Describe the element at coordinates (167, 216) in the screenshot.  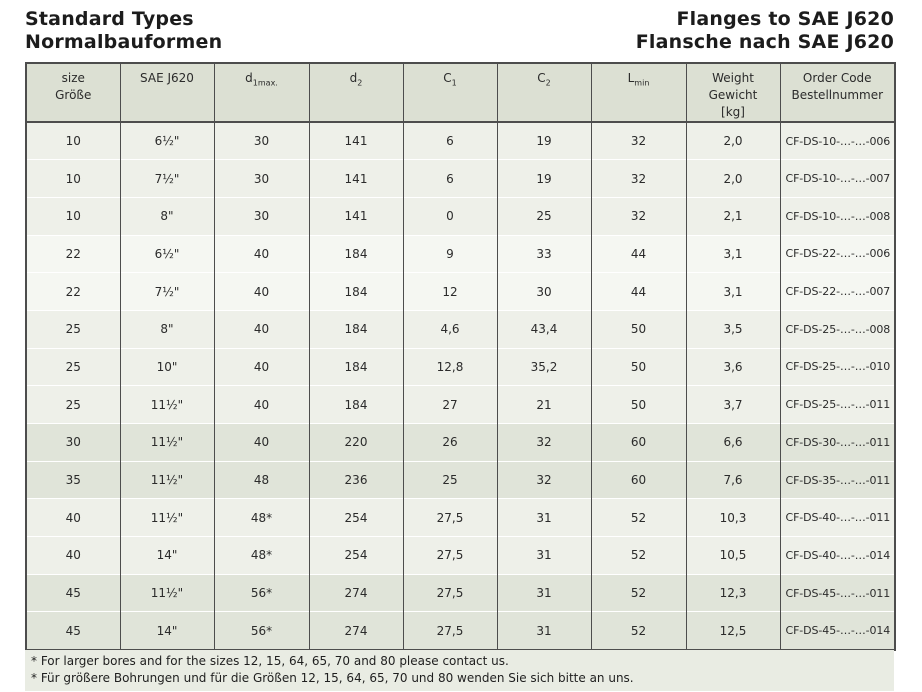
I see `cell-sae-j620: 8"` at that location.